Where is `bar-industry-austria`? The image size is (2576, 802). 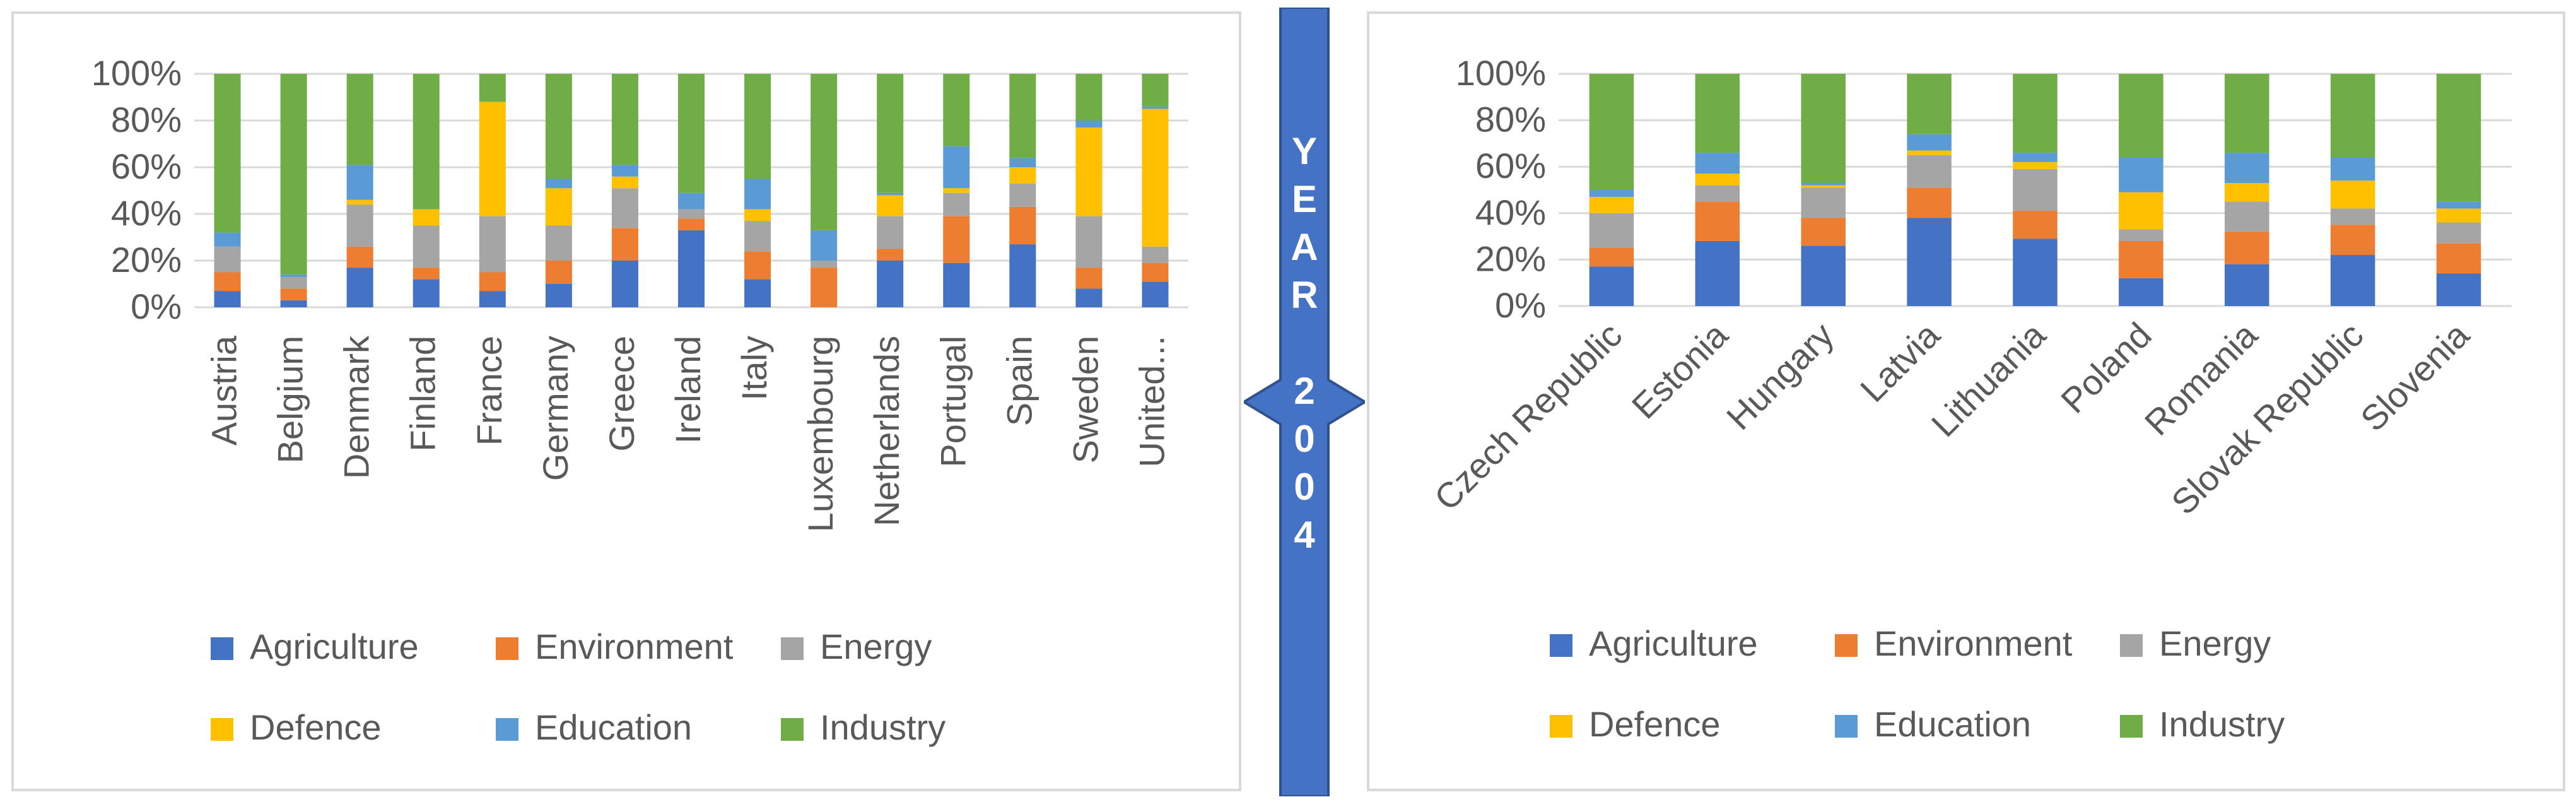
bar-industry-austria is located at coordinates (227, 153).